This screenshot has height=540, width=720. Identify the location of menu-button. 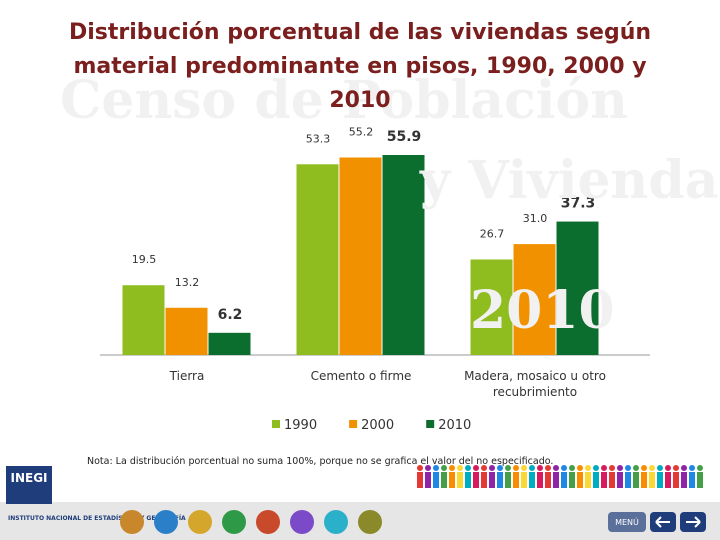
(627, 522).